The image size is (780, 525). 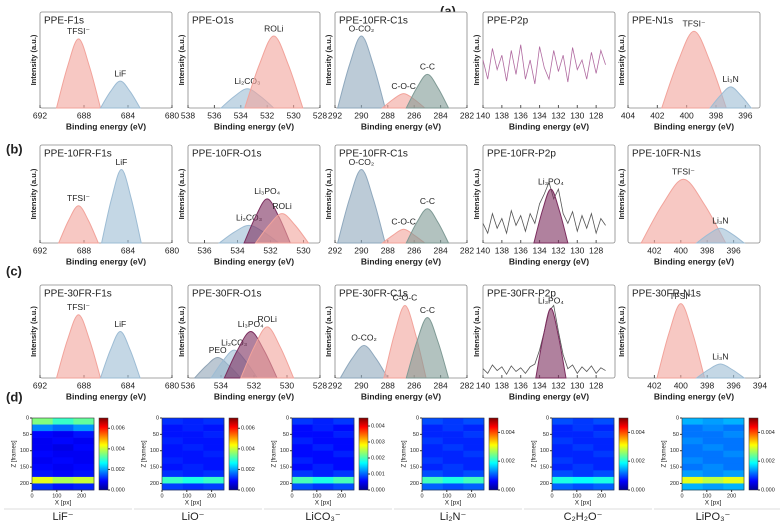 What do you see at coordinates (720, 356) in the screenshot?
I see `peak-label: Li₃N` at bounding box center [720, 356].